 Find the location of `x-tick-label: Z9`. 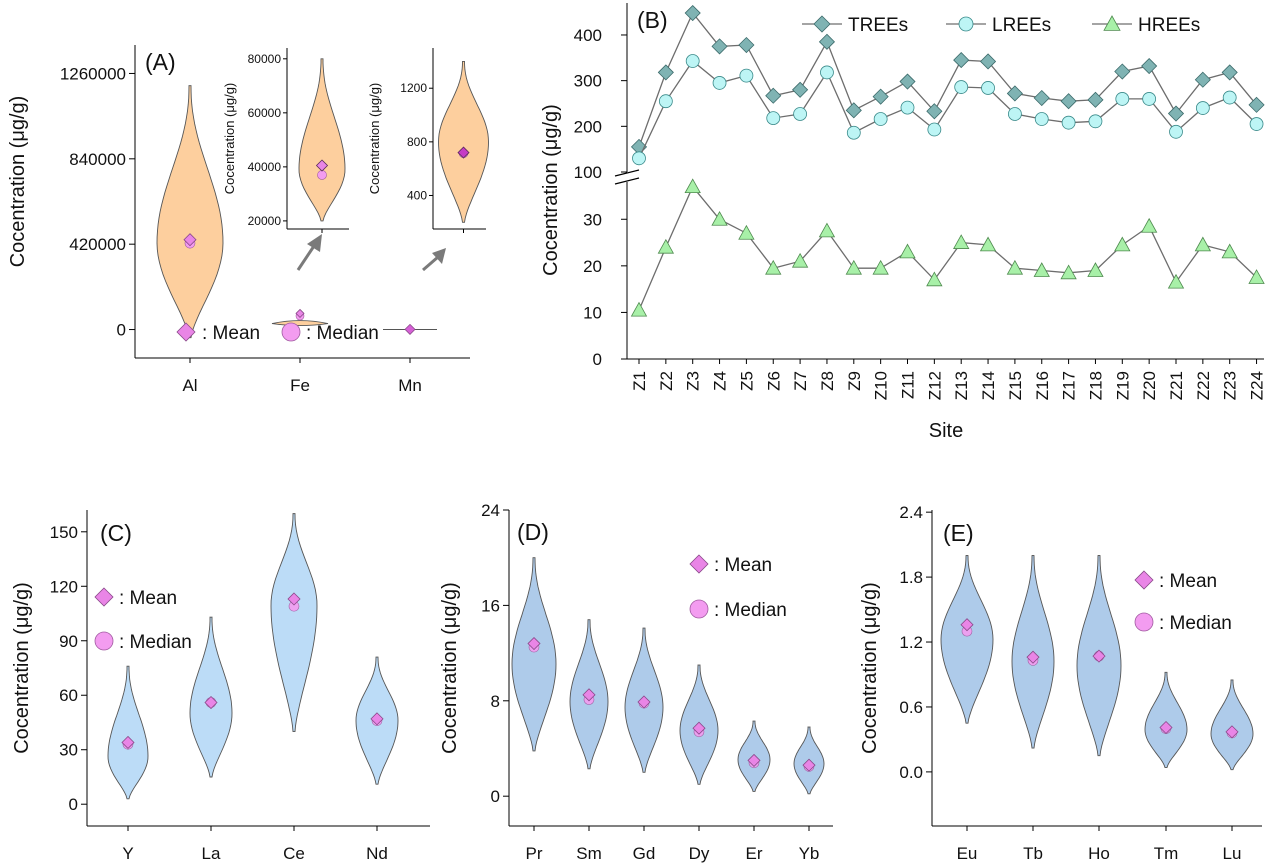

x-tick-label: Z9 is located at coordinates (854, 381).